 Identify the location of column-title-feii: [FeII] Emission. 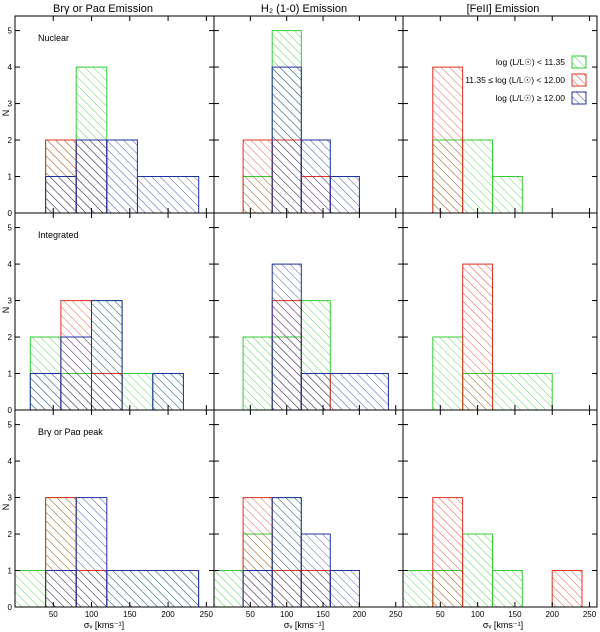
(503, 9).